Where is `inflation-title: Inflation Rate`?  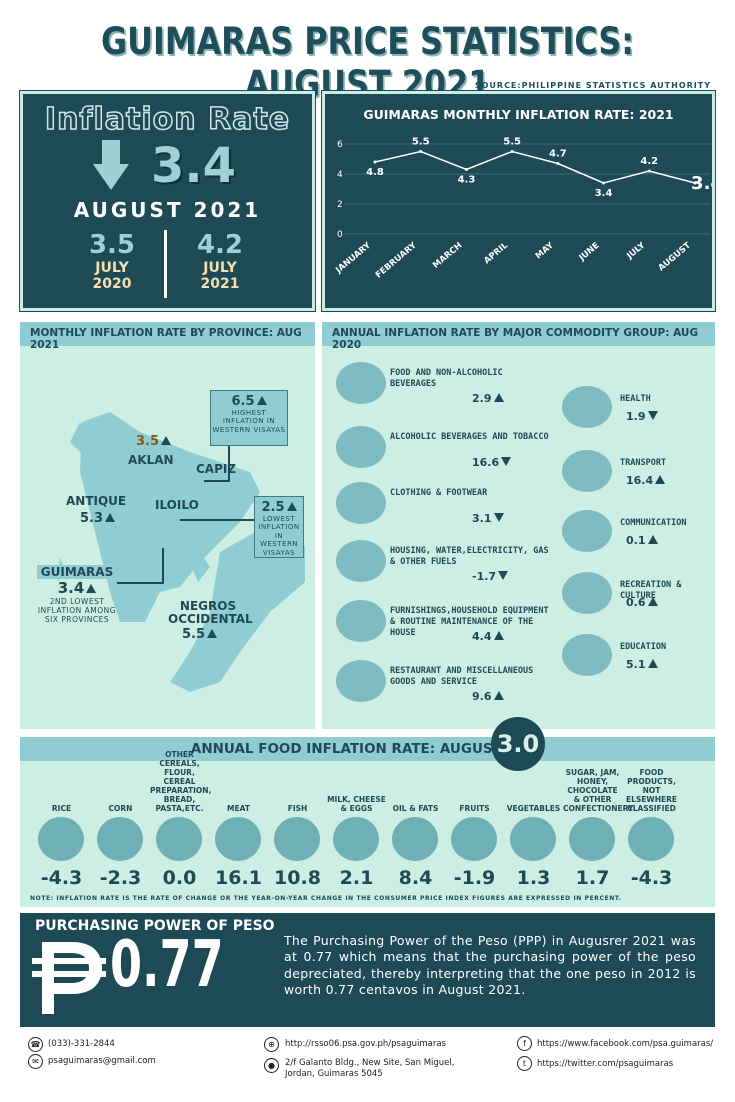
inflation-title: Inflation Rate is located at coordinates (167, 119).